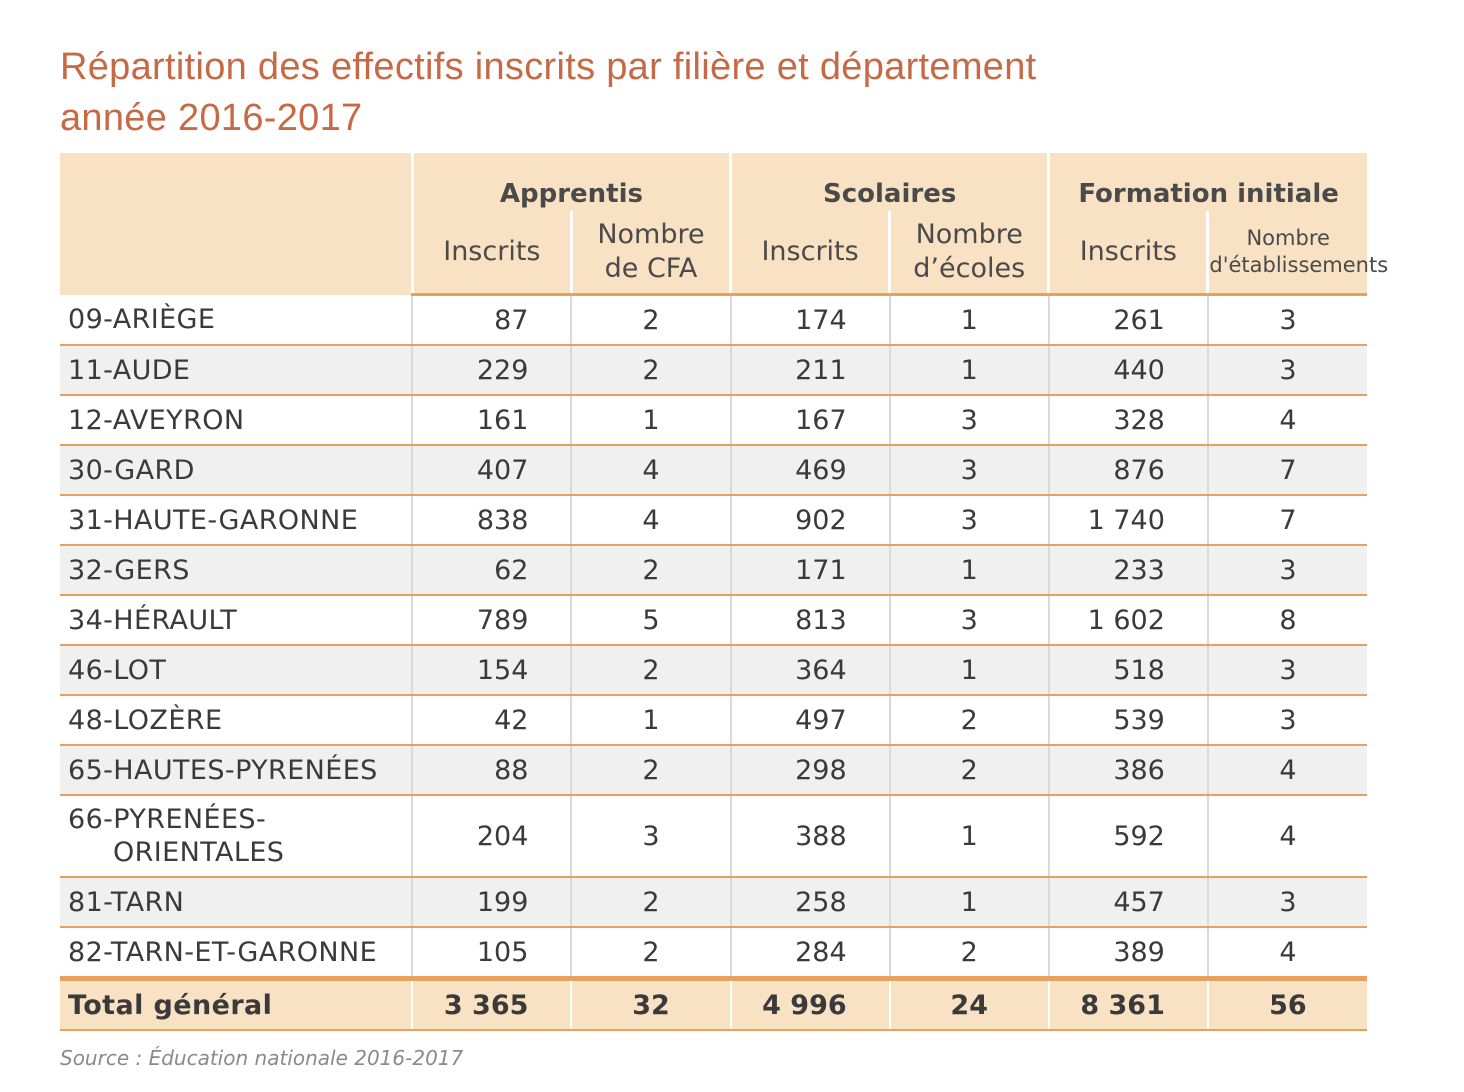 The height and width of the screenshot is (1092, 1464). Describe the element at coordinates (809, 720) in the screenshot. I see `scolaires-inscrits-cell: 497` at that location.